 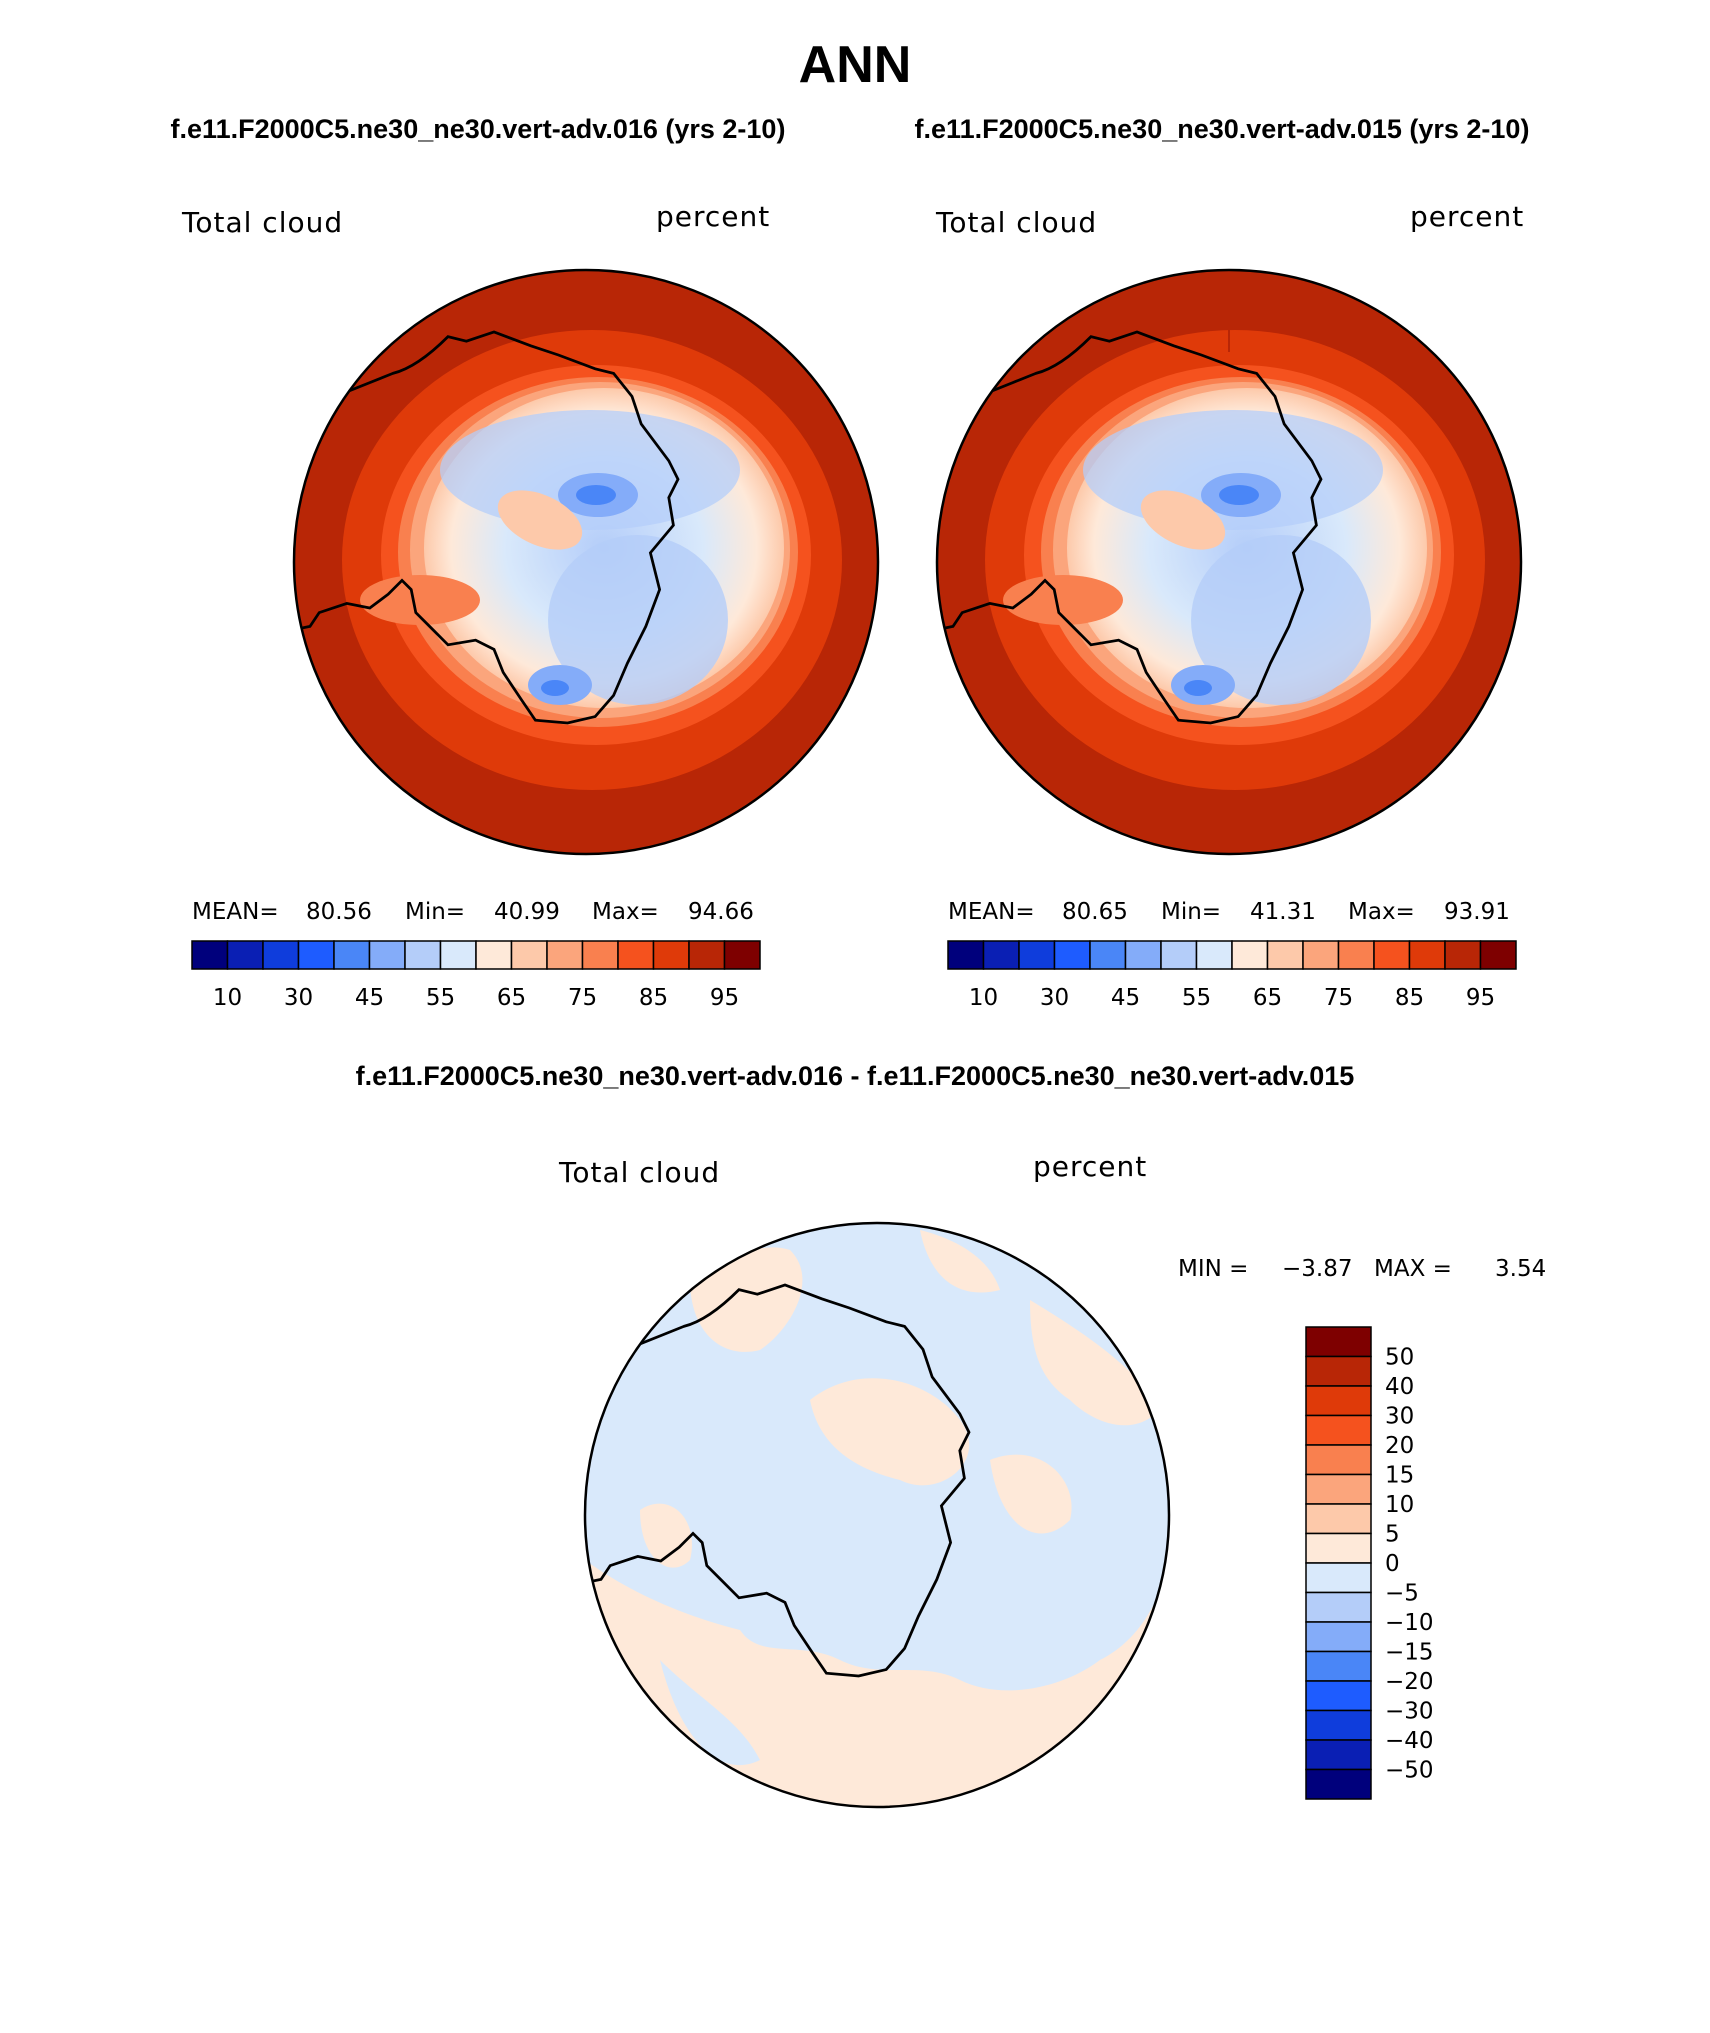 What do you see at coordinates (1381, 912) in the screenshot?
I see `panel-b-max-label: Max=` at bounding box center [1381, 912].